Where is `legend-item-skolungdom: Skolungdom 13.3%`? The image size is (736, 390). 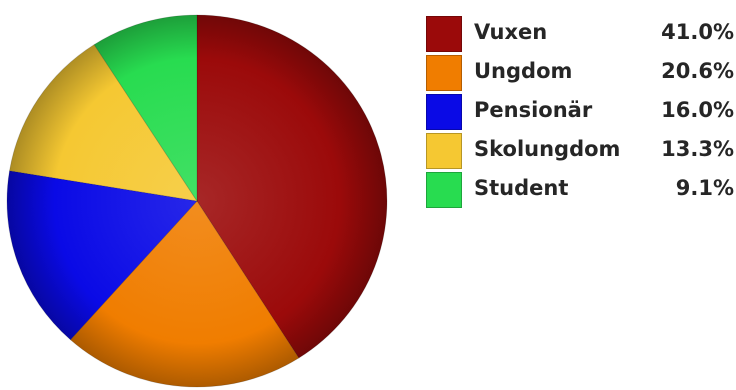
legend-item-skolungdom: Skolungdom 13.3% is located at coordinates (581, 151).